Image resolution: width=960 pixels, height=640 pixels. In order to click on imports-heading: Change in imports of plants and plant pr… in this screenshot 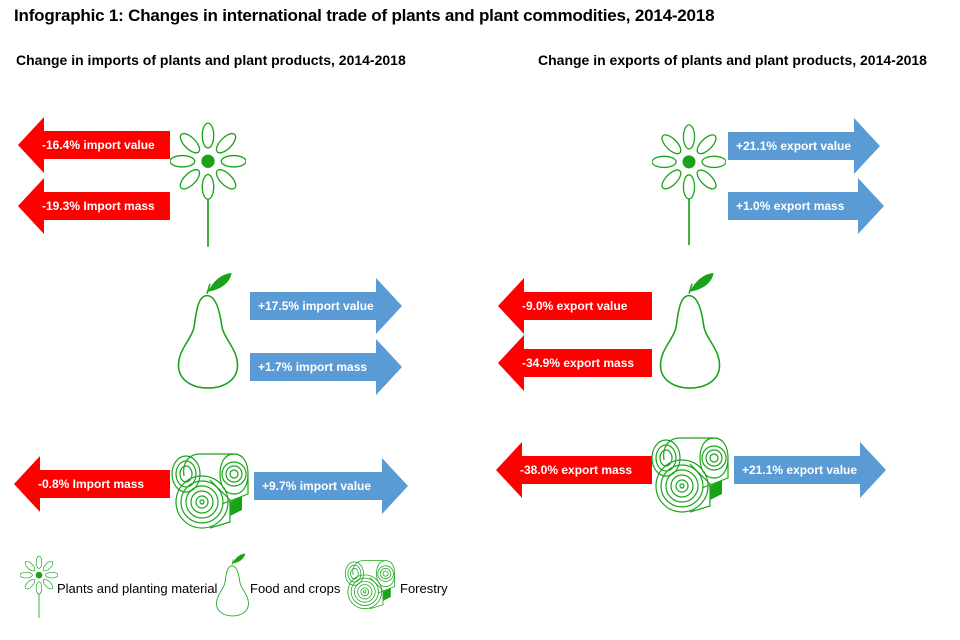, I will do `click(211, 60)`.